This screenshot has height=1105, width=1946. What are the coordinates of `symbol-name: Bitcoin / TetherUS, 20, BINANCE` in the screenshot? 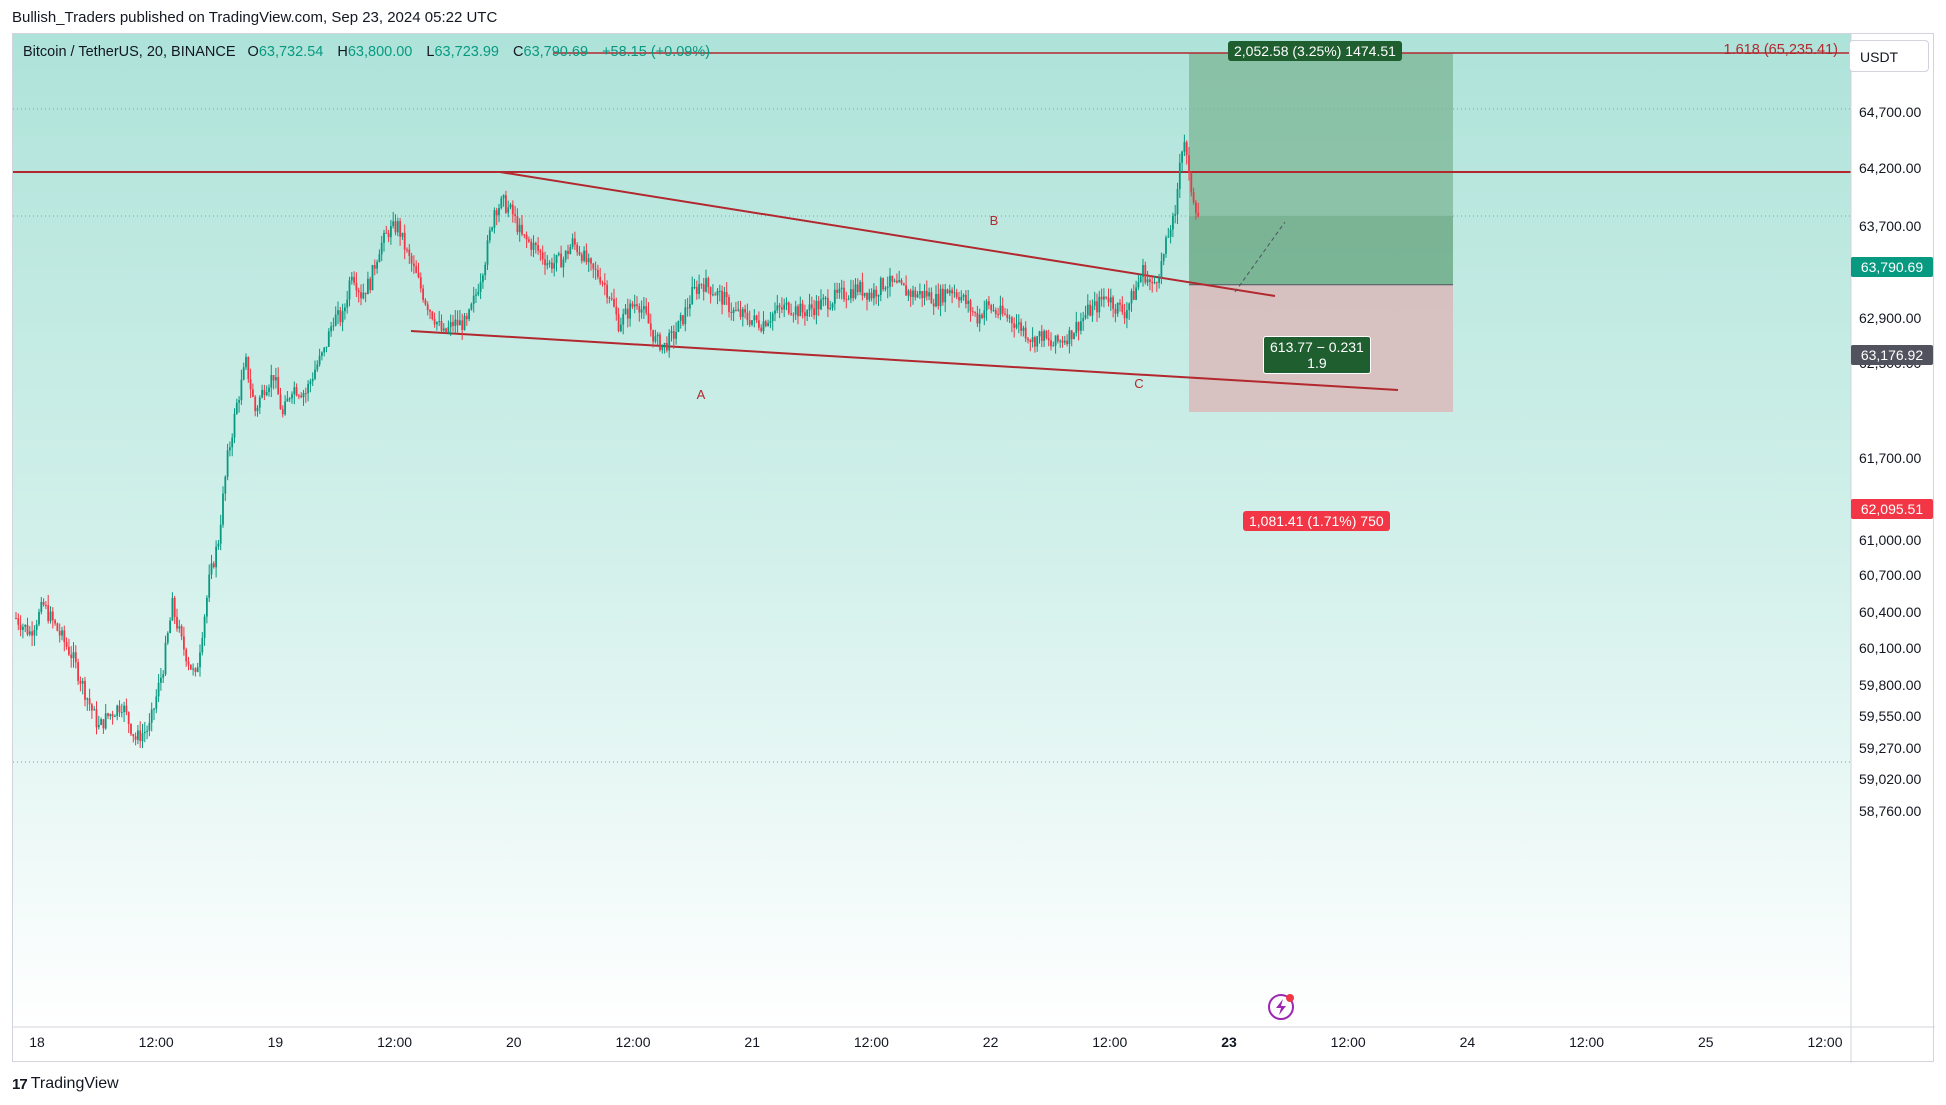 It's located at (129, 52).